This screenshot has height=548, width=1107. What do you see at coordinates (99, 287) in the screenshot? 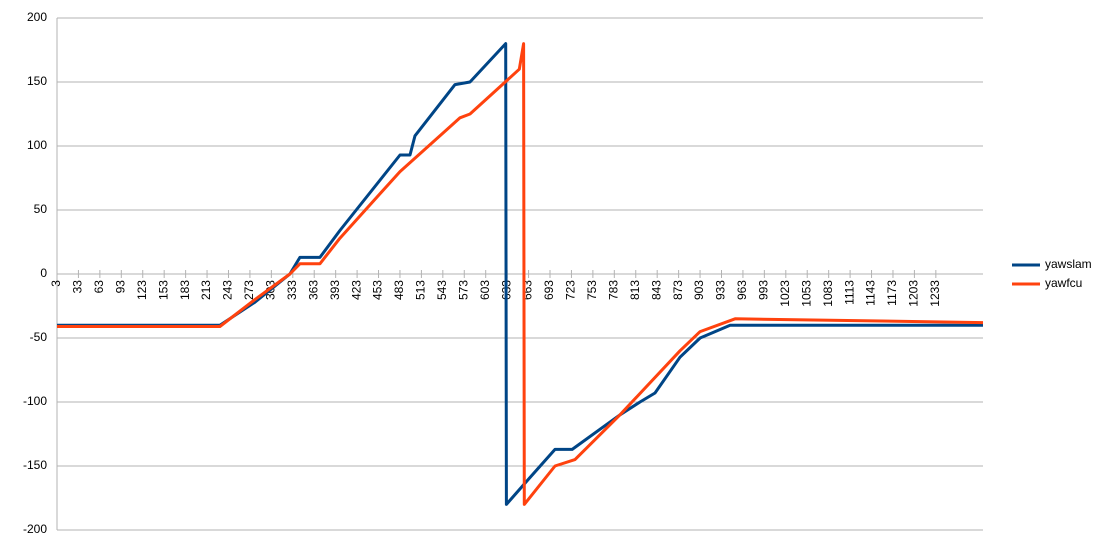
I see `x-tick-label: 63` at bounding box center [99, 287].